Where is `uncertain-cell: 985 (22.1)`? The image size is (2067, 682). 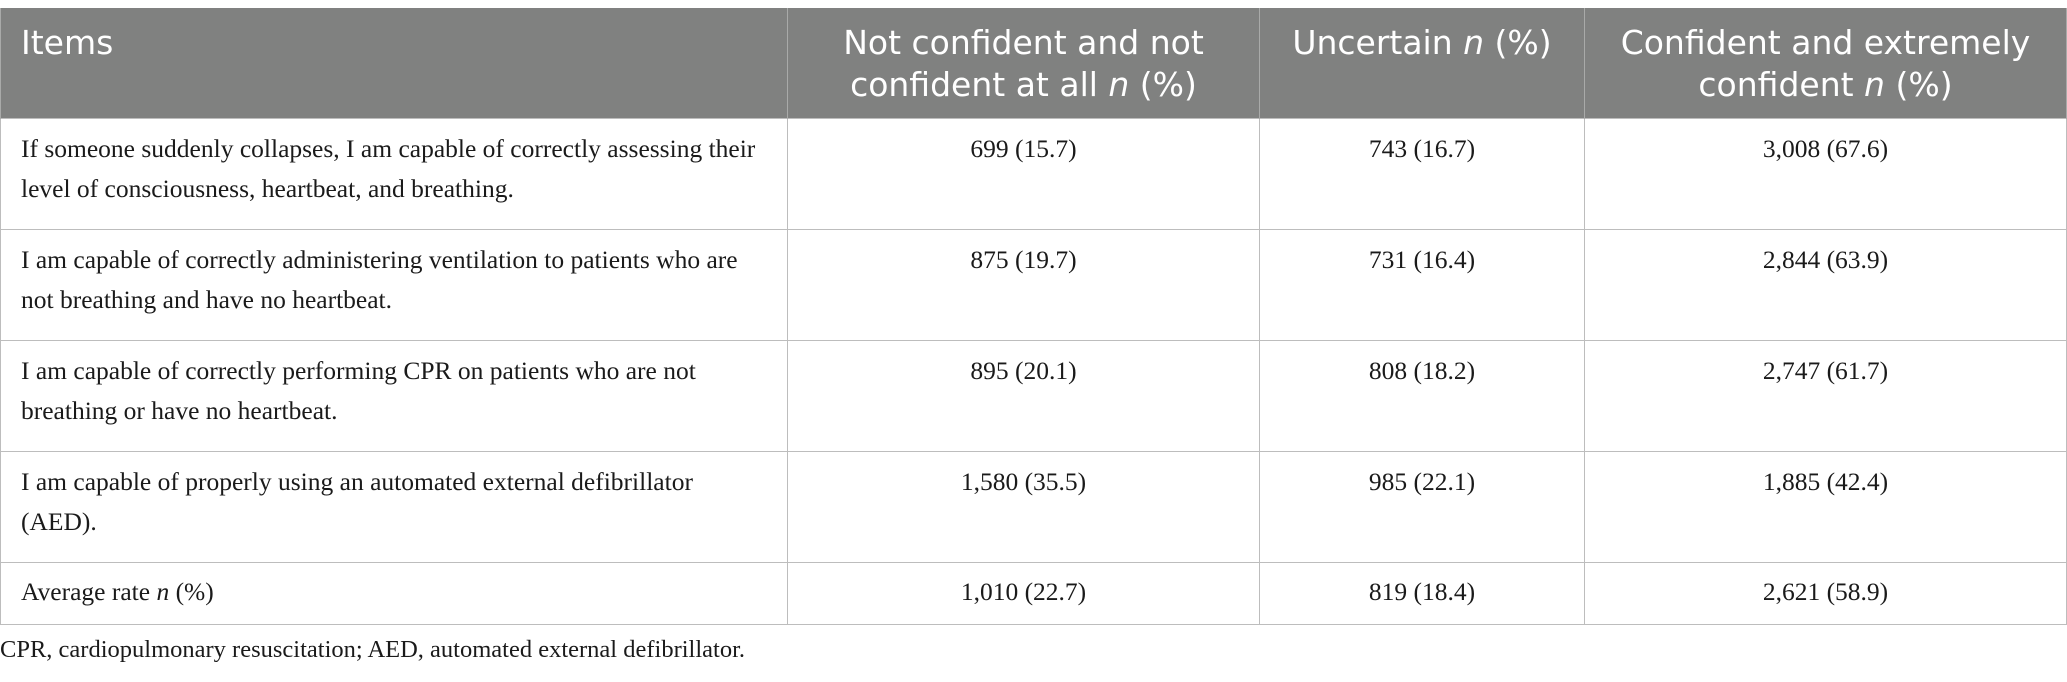
uncertain-cell: 985 (22.1) is located at coordinates (1422, 506).